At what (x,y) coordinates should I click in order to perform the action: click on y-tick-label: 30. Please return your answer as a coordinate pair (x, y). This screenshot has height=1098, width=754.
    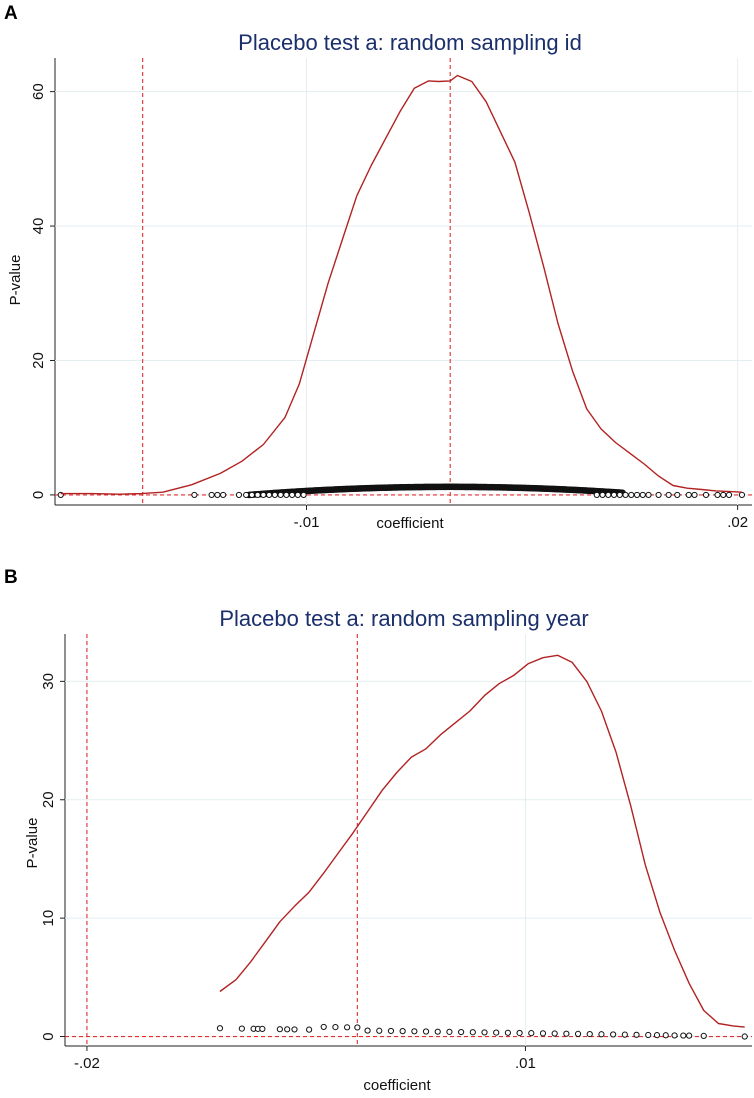
    Looking at the image, I should click on (48, 681).